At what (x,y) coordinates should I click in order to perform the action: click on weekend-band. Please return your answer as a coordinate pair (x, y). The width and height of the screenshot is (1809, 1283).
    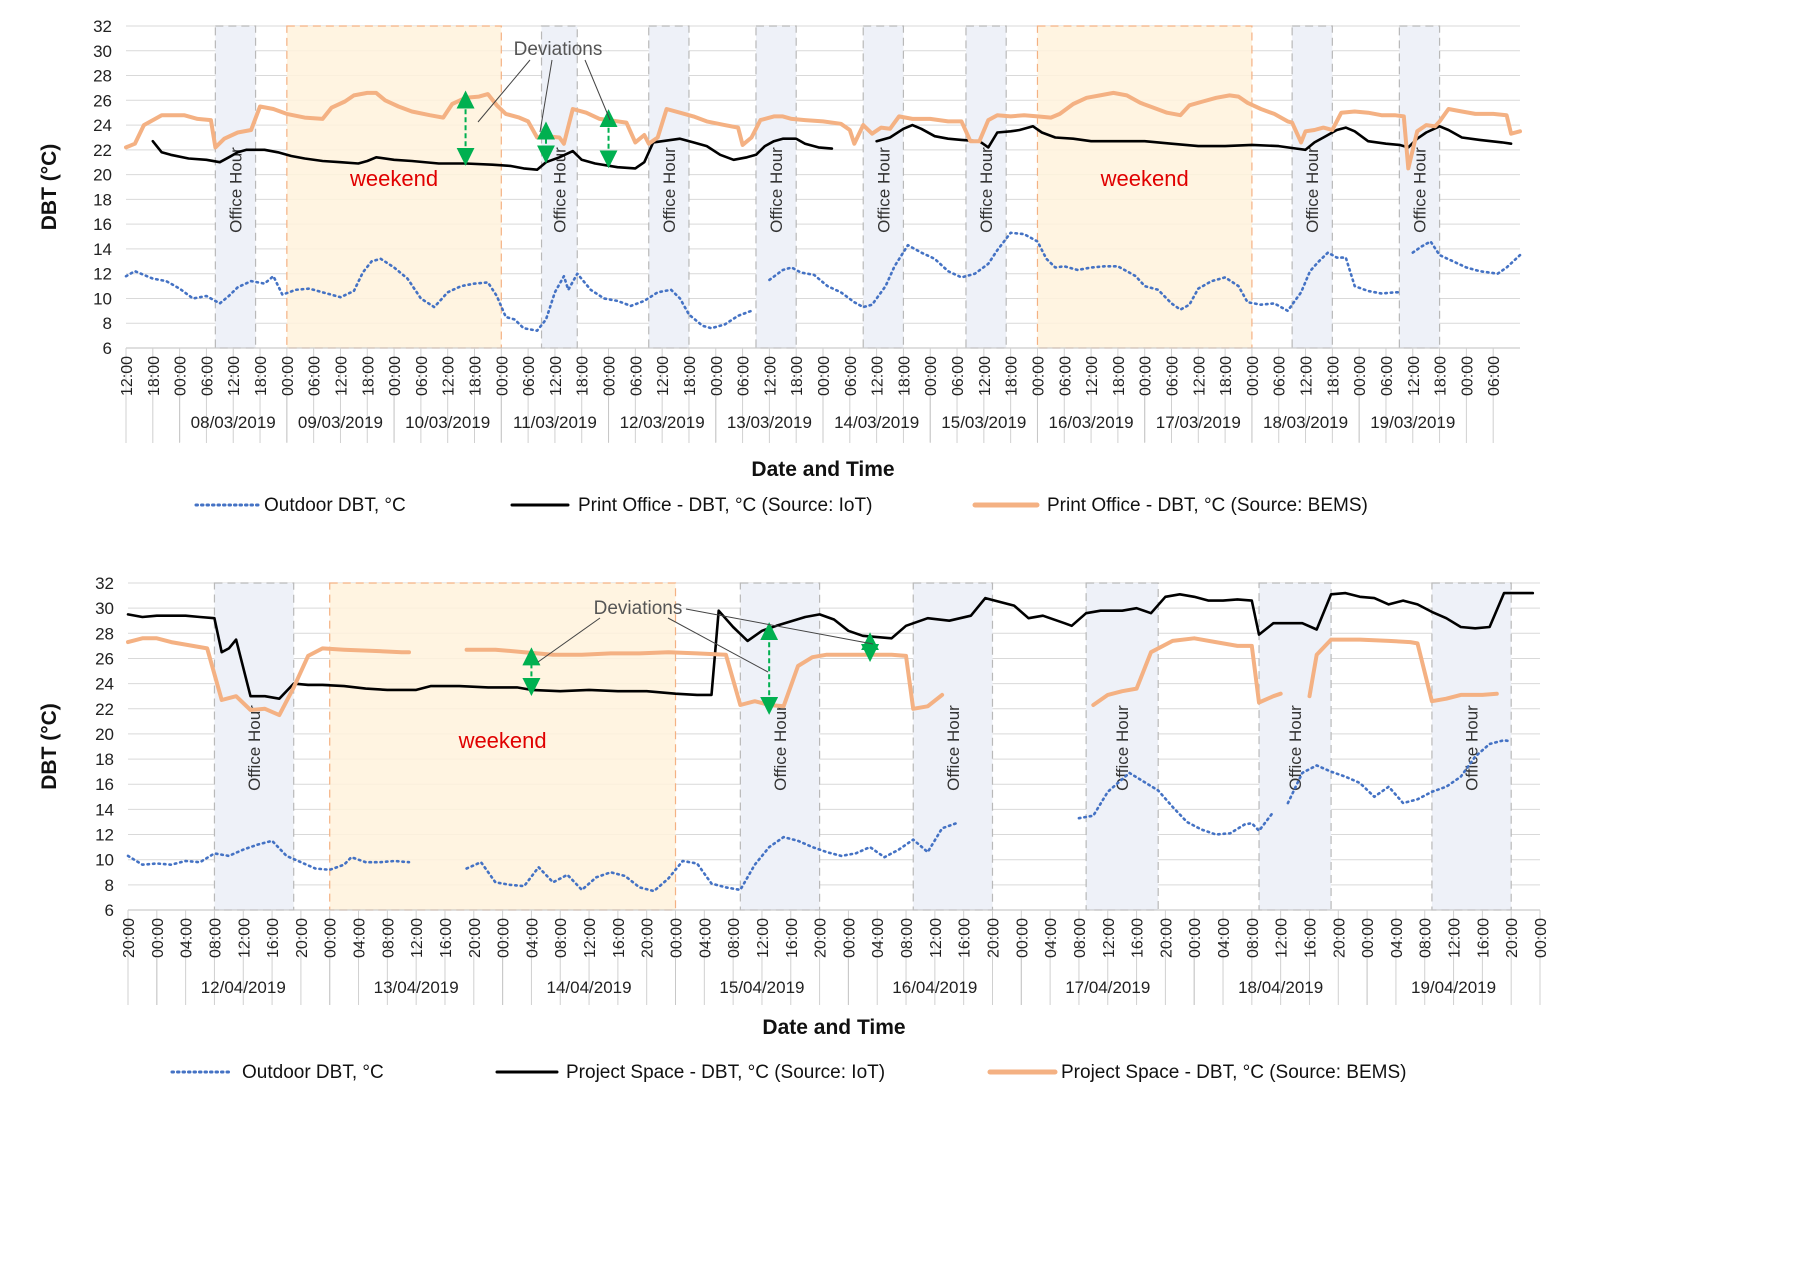
    Looking at the image, I should click on (503, 746).